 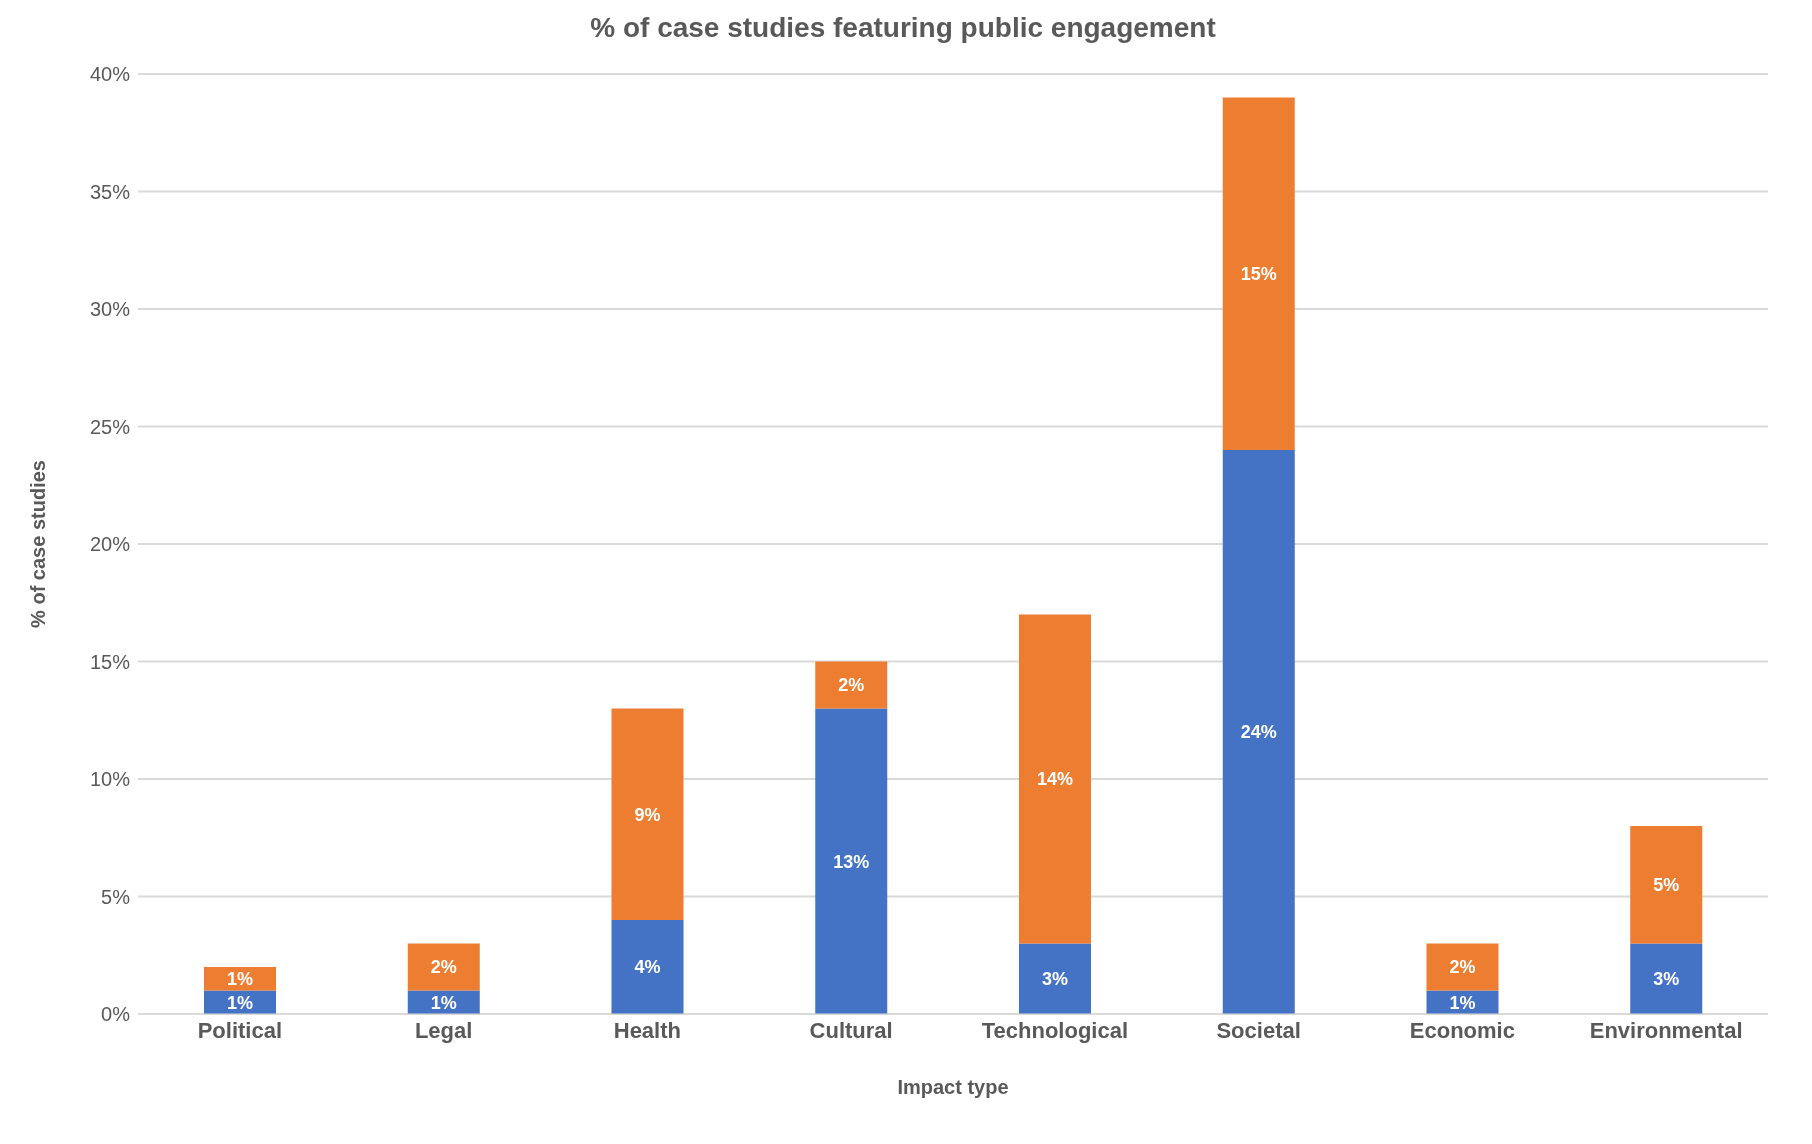 What do you see at coordinates (38, 544) in the screenshot?
I see `y-axis-title: % of case studies` at bounding box center [38, 544].